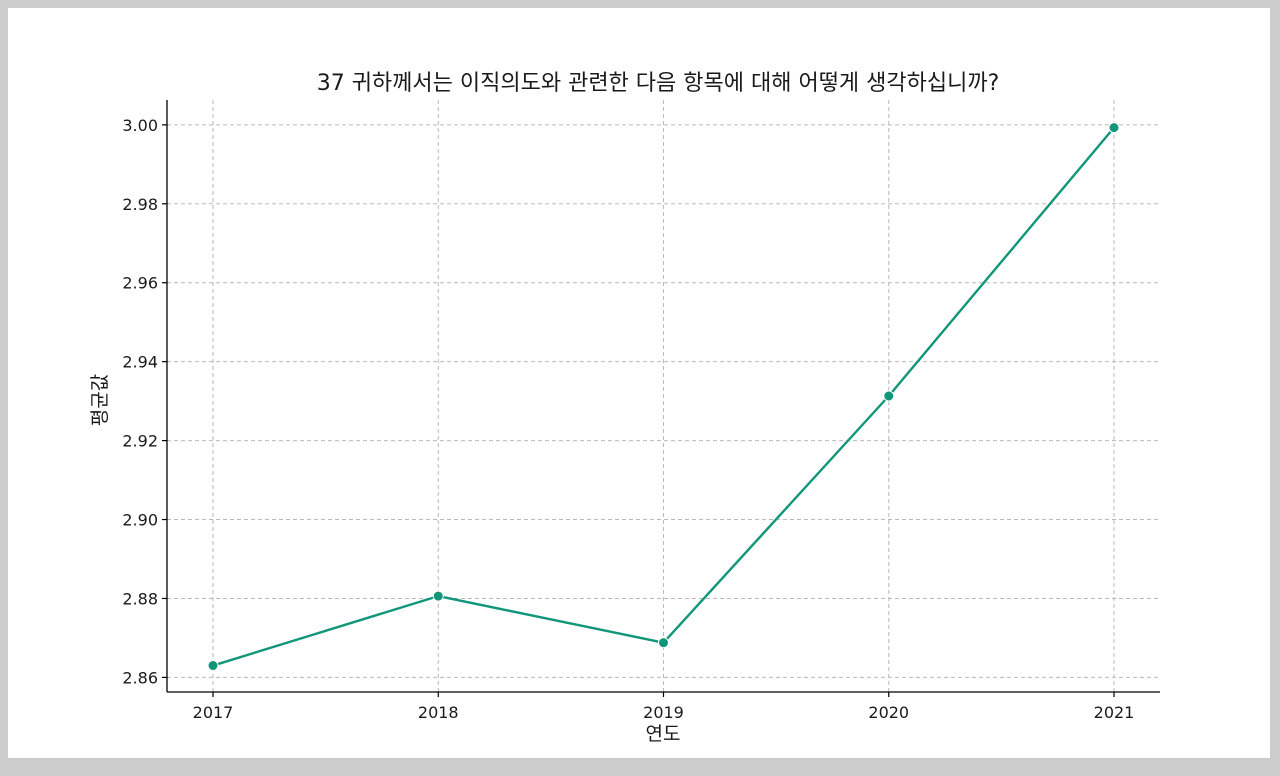  What do you see at coordinates (438, 712) in the screenshot?
I see `x-tick-label: 2018` at bounding box center [438, 712].